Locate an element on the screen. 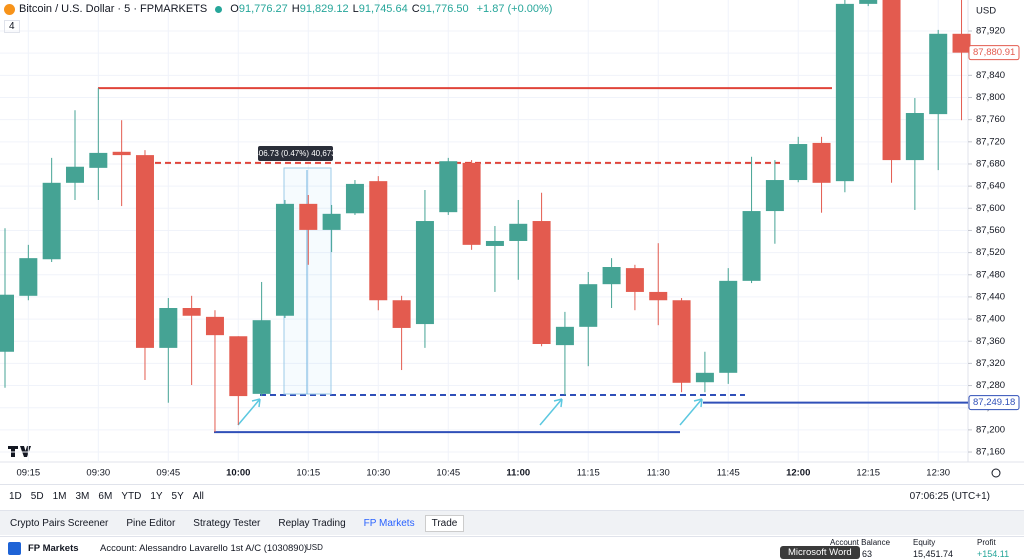 The image size is (1024, 560). measure-tooltip-bg is located at coordinates (295, 153).